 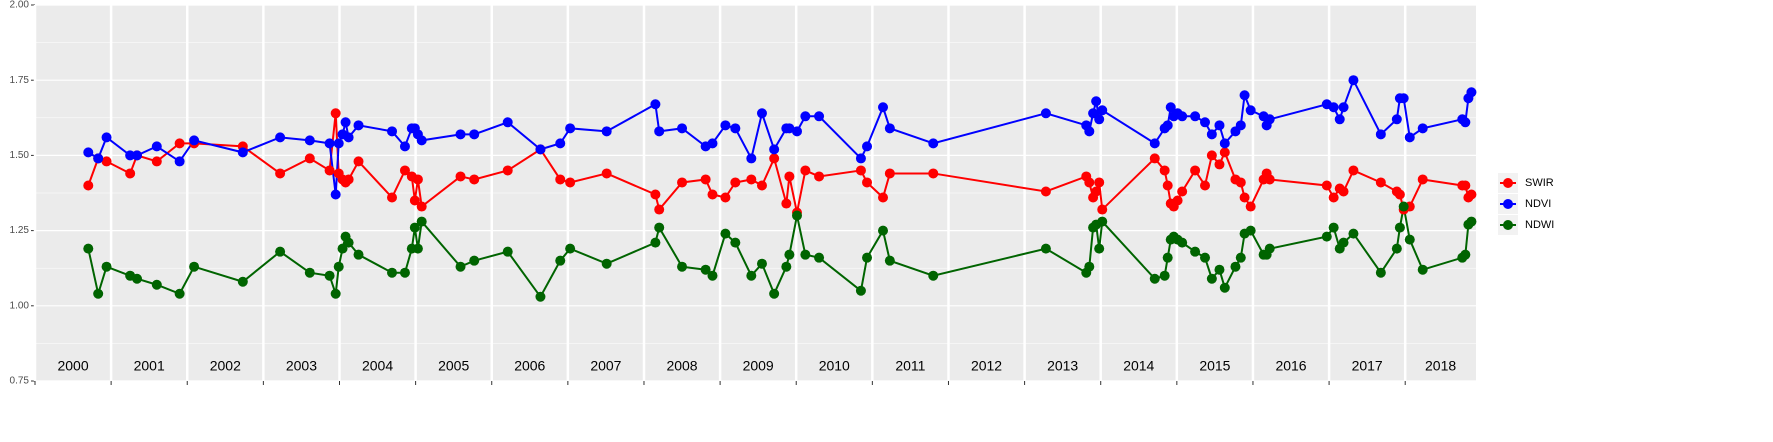 I want to click on x-tick-label: 2009, so click(x=758, y=366).